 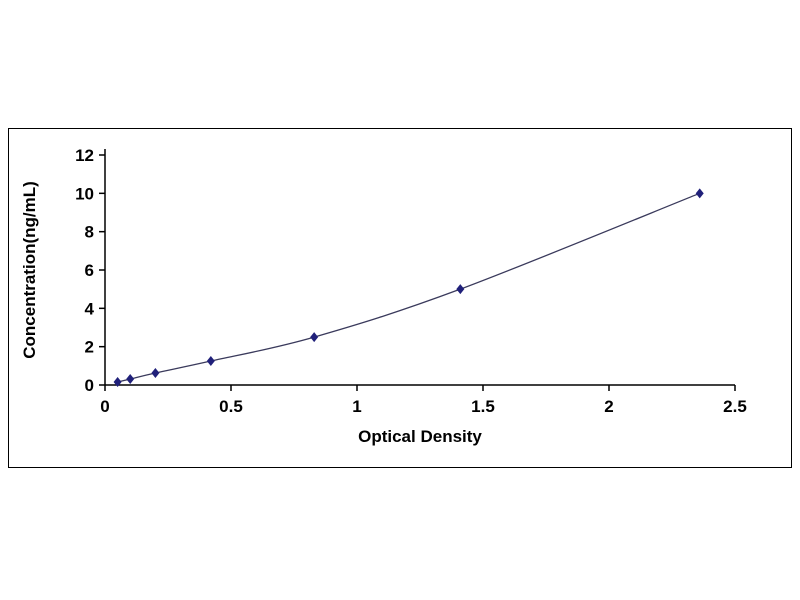 What do you see at coordinates (89, 347) in the screenshot?
I see `y-tick-label: 2` at bounding box center [89, 347].